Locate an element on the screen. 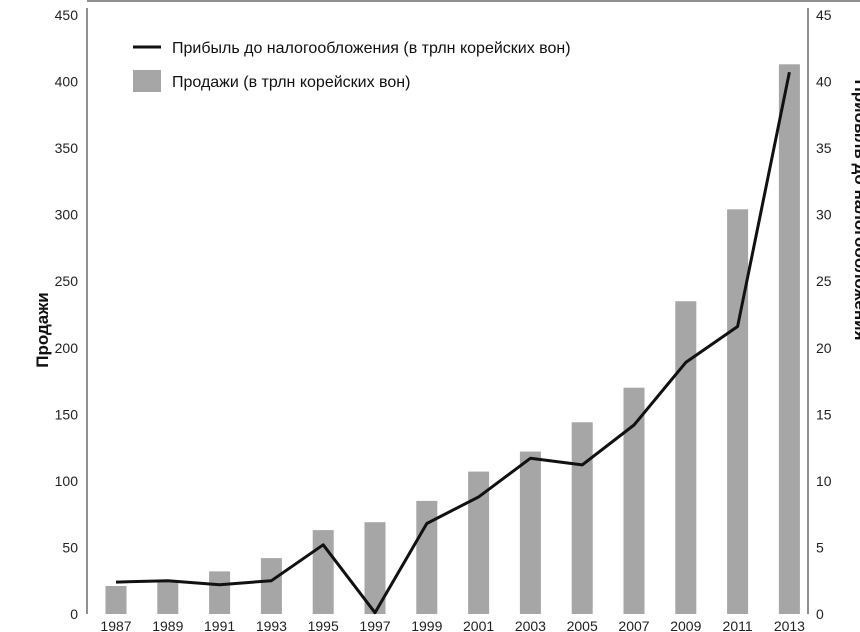 Image resolution: width=860 pixels, height=632 pixels. x-tick-label: 2013 is located at coordinates (789, 625).